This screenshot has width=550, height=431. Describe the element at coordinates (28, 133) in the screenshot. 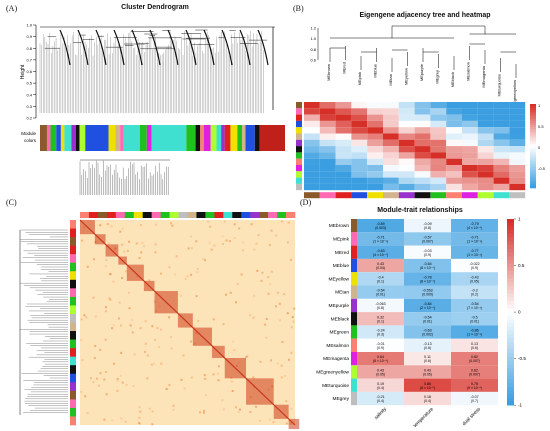

I see `a-colorbar-label: Module` at that location.